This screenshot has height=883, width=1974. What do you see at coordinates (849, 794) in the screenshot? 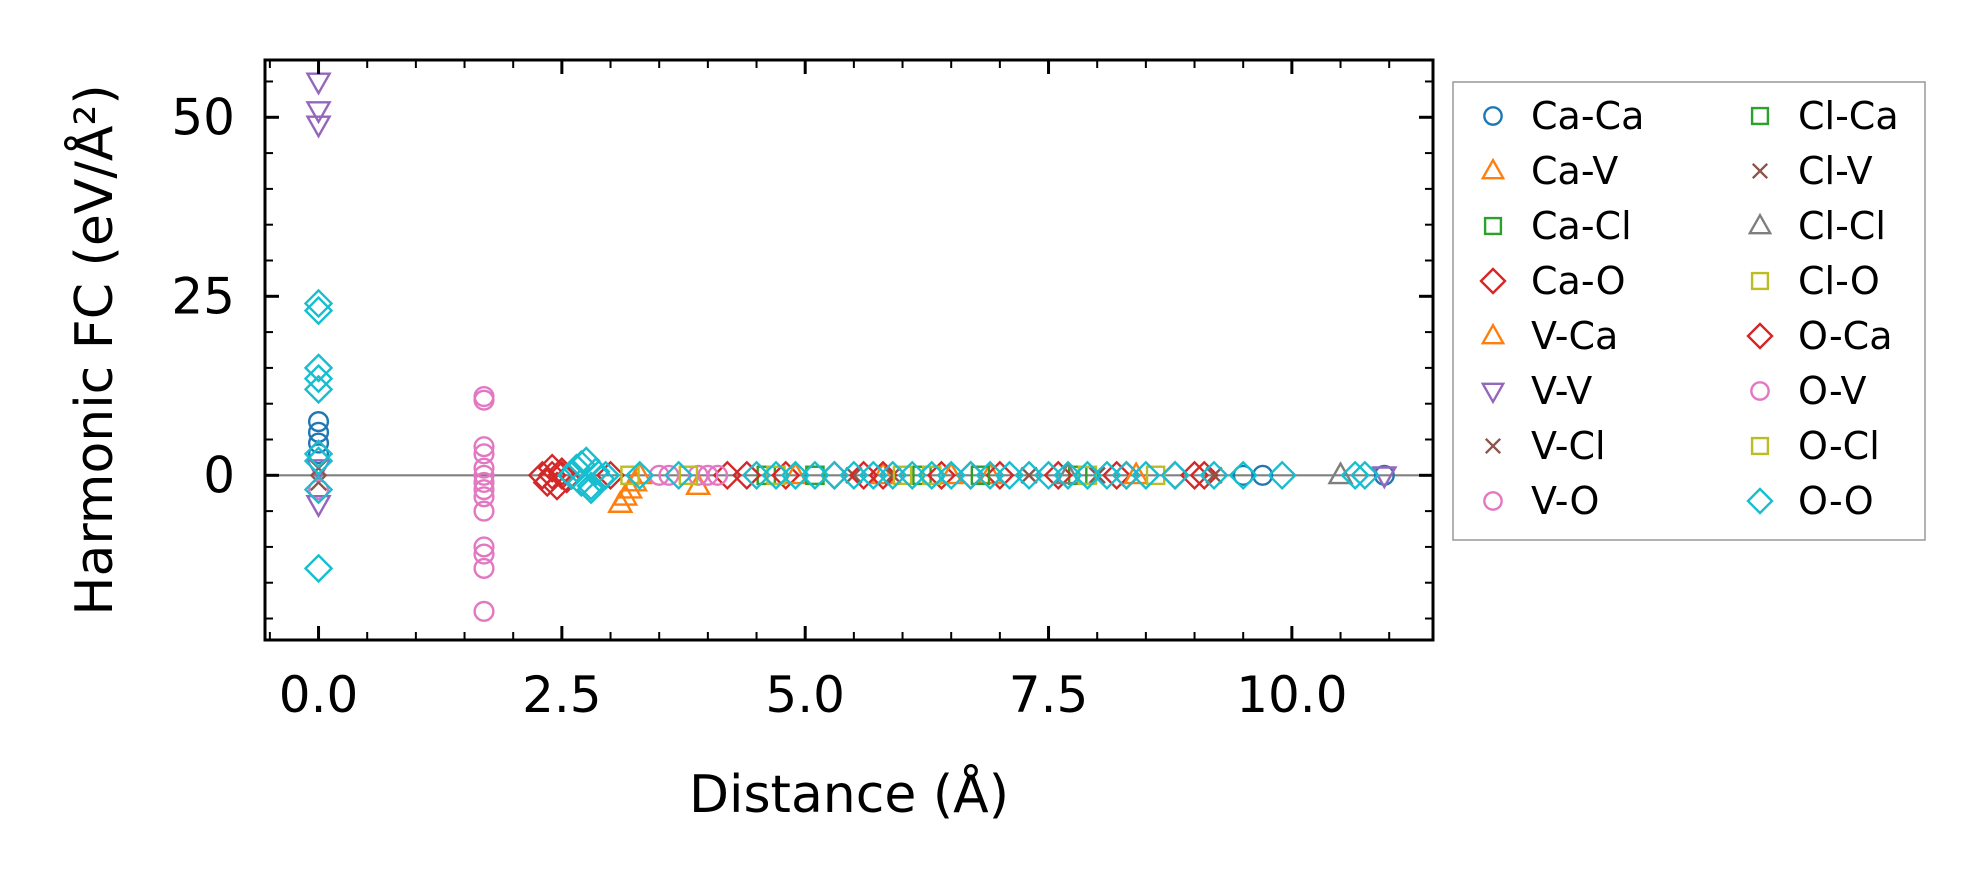
I see `x-axis-label: Distance (Å)` at bounding box center [849, 794].